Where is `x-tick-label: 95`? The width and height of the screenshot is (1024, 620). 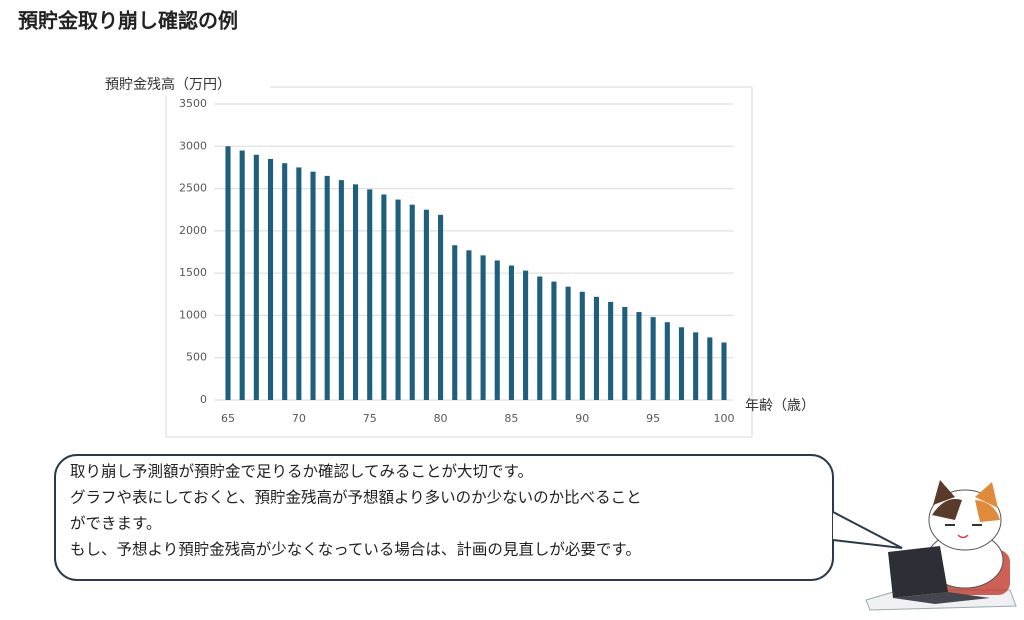
x-tick-label: 95 is located at coordinates (653, 418).